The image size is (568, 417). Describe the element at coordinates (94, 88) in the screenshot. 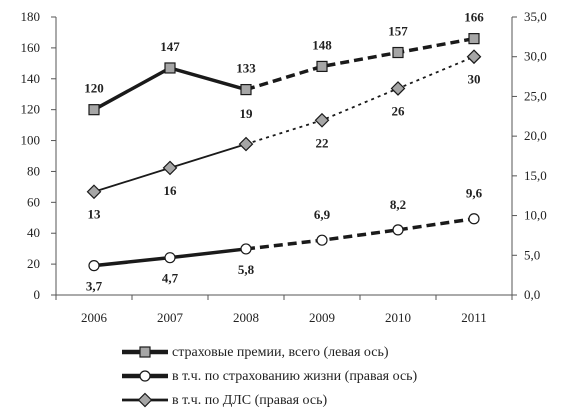

I see `data-label: 120` at that location.